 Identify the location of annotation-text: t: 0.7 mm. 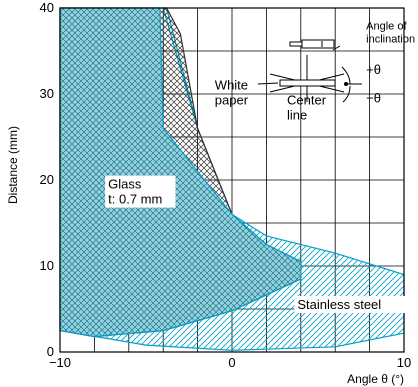
(135, 199).